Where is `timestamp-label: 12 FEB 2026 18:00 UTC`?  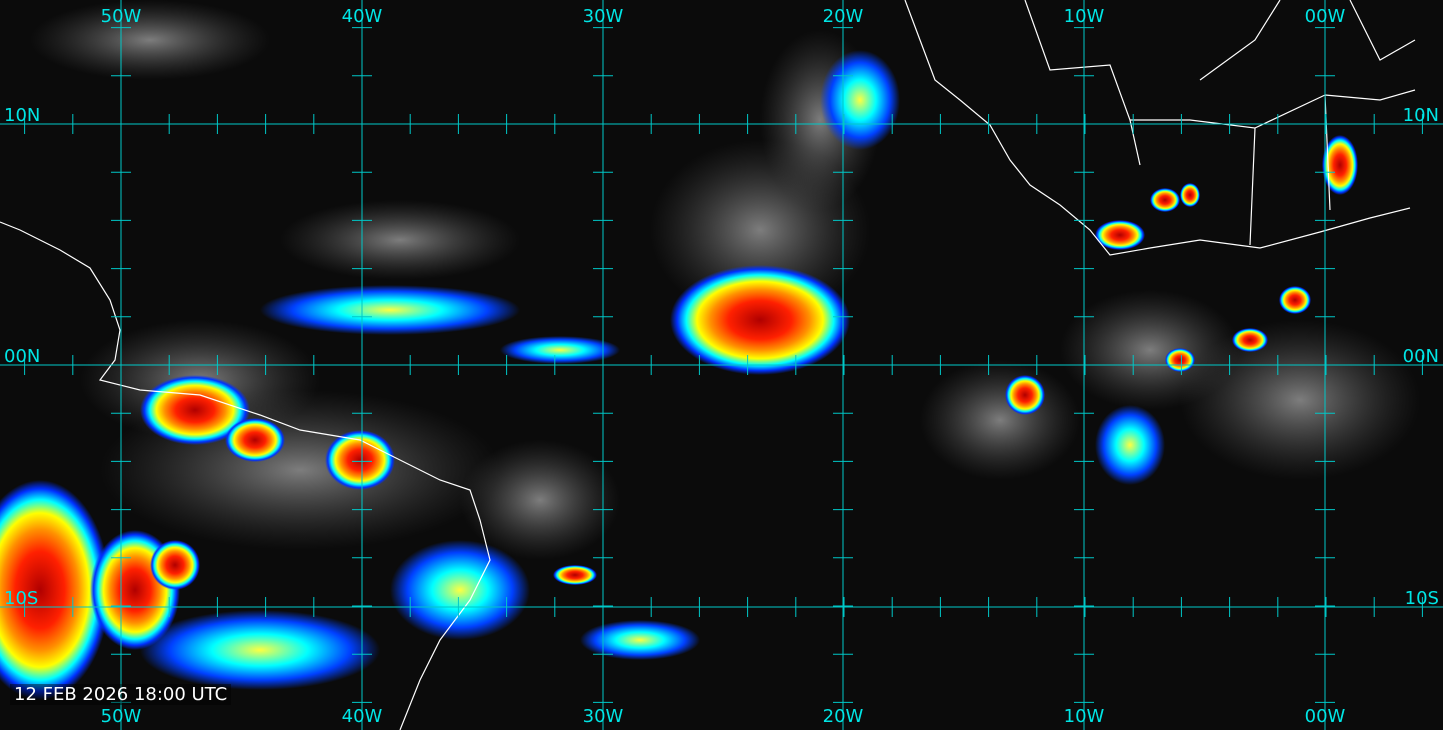 timestamp-label: 12 FEB 2026 18:00 UTC is located at coordinates (121, 694).